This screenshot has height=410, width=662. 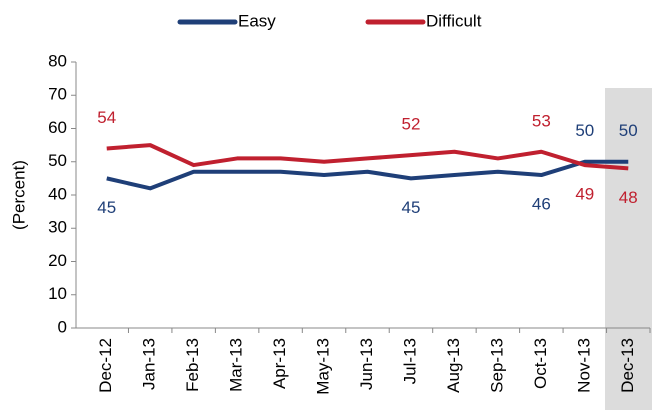 I want to click on x-tick-label: Apr-13, so click(x=279, y=363).